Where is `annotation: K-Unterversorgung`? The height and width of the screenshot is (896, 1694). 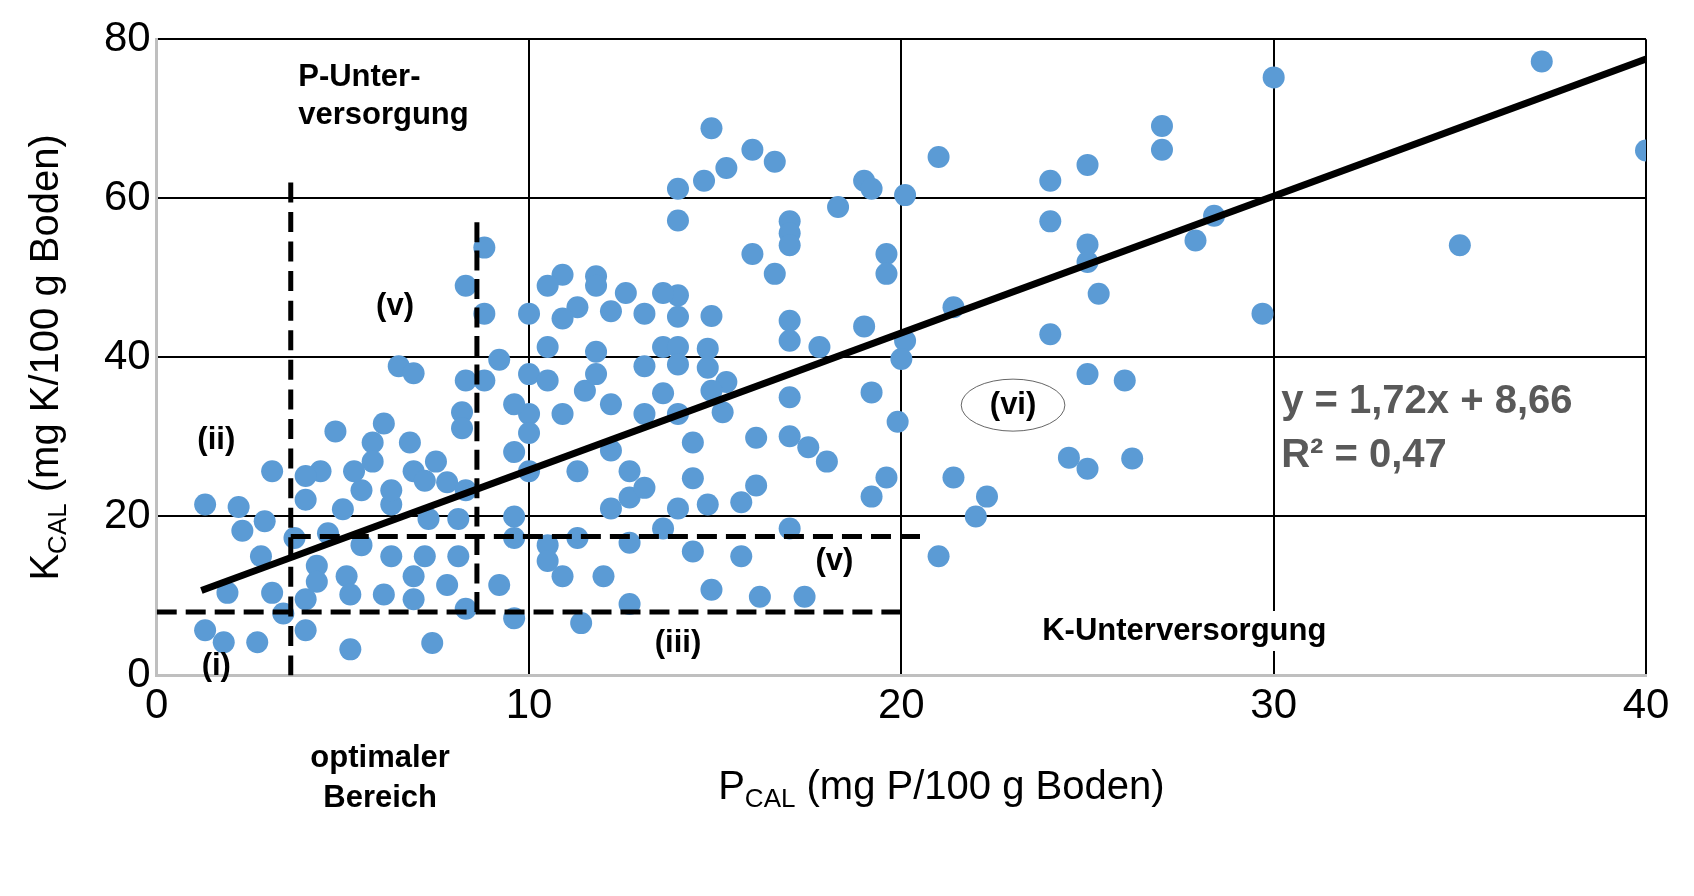 annotation: K-Unterversorgung is located at coordinates (1184, 629).